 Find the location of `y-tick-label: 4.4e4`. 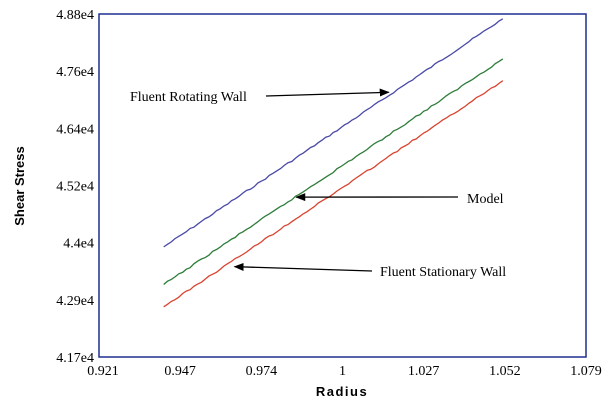

y-tick-label: 4.4e4 is located at coordinates (78, 244).